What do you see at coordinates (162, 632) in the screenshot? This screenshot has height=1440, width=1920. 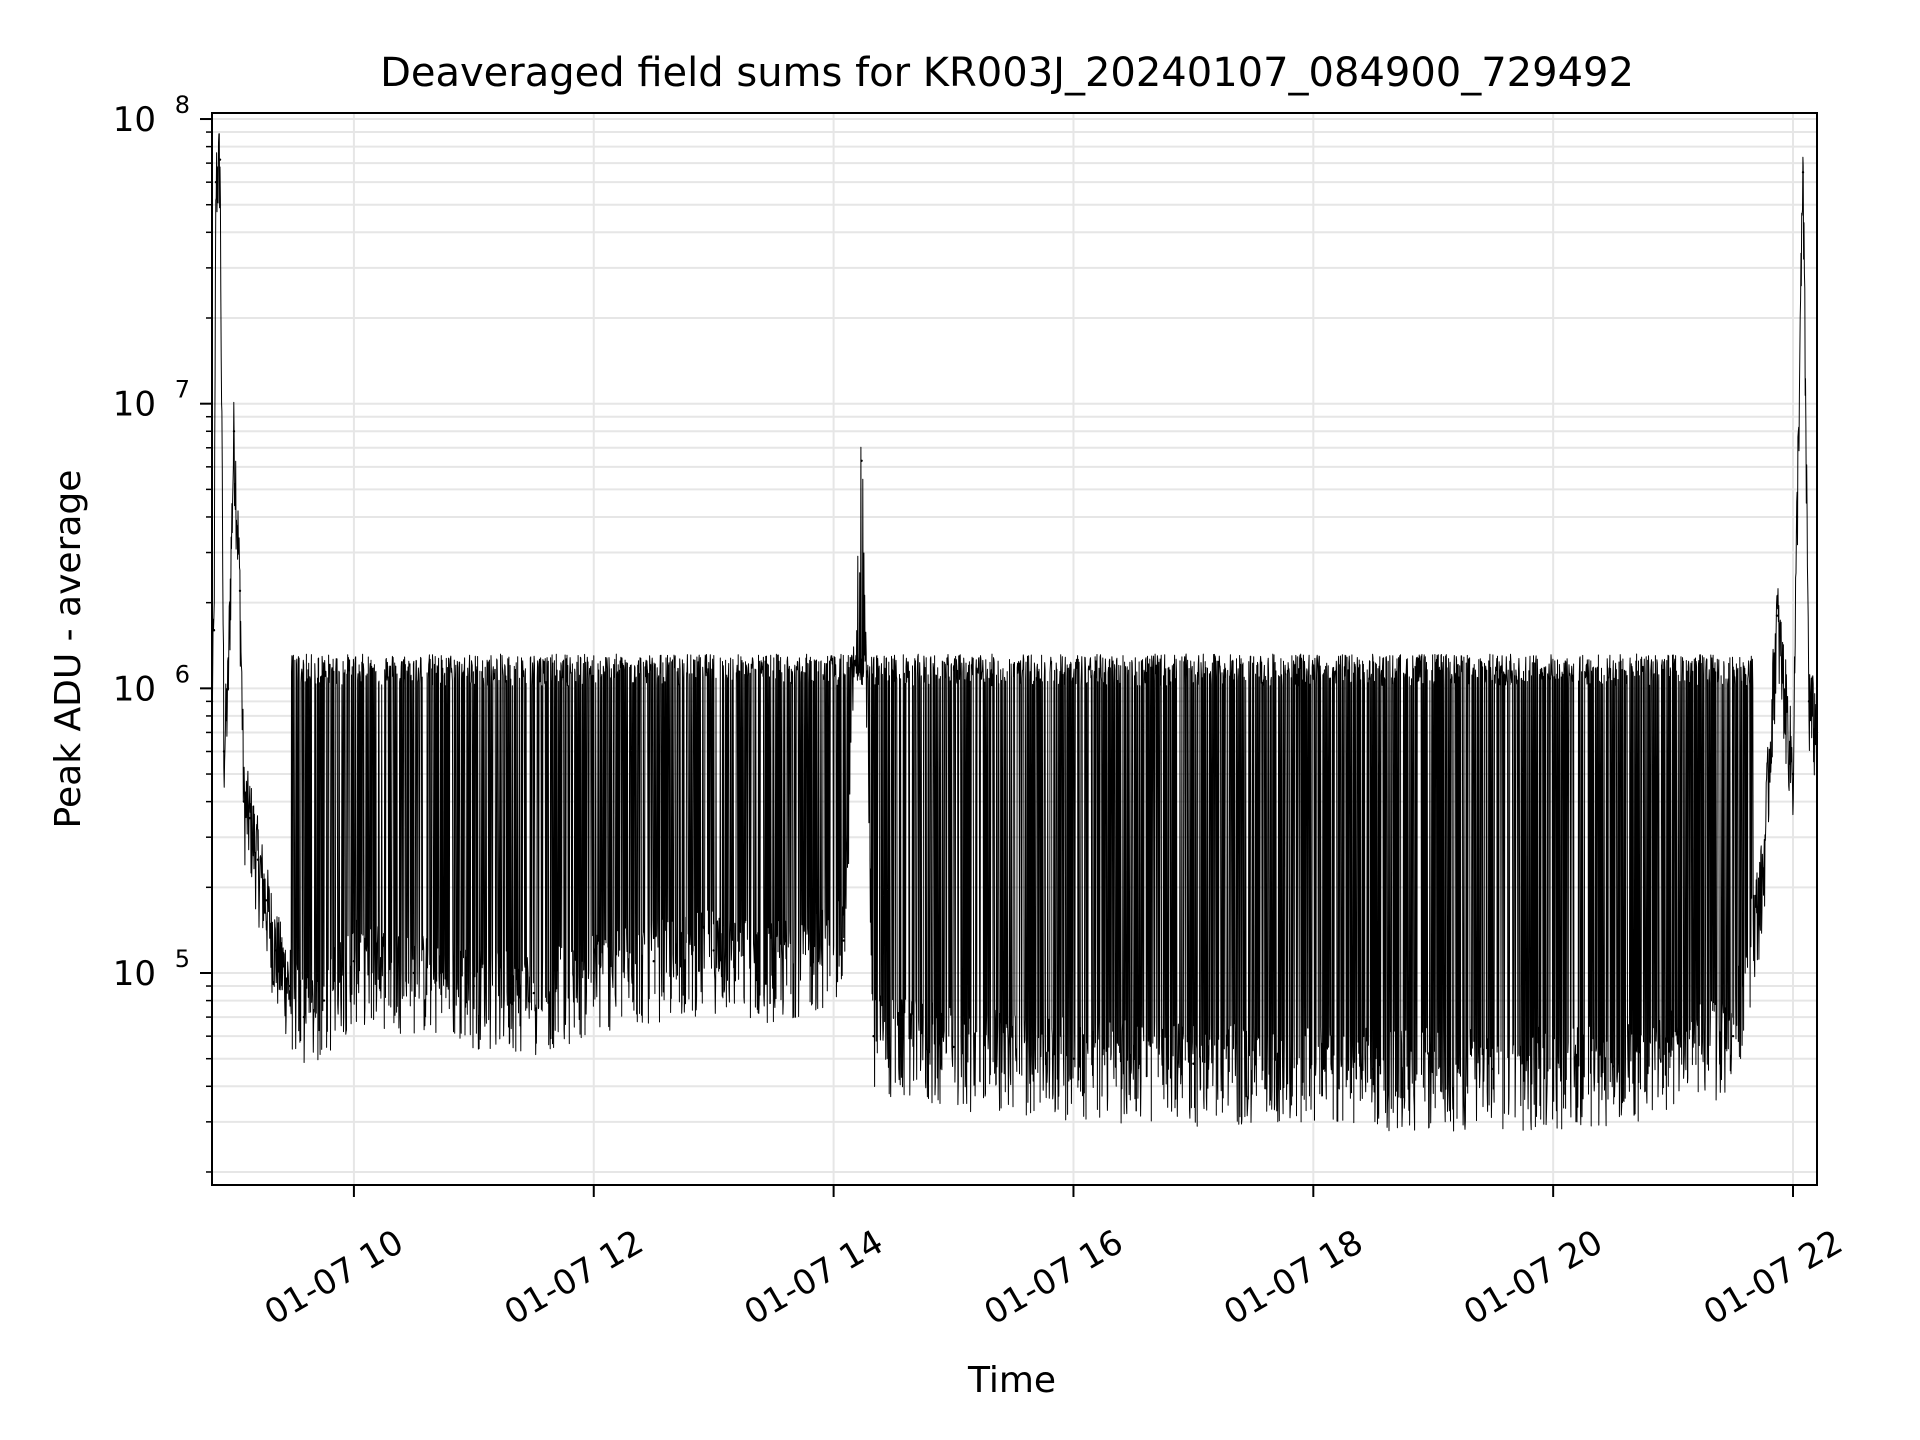 I see `y-ticks: 10 5 10 6 10 7 10 8` at bounding box center [162, 632].